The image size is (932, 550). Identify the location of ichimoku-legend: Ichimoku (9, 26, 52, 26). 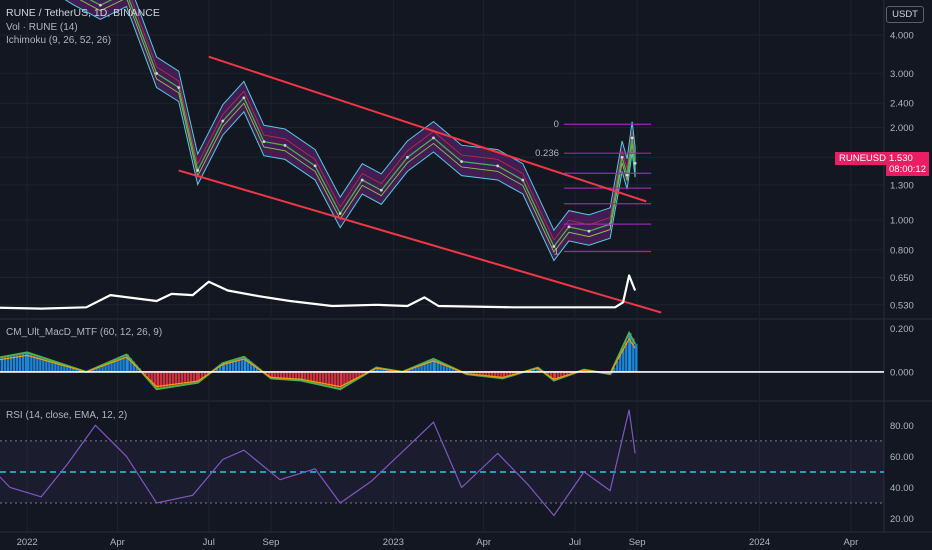
(59, 40).